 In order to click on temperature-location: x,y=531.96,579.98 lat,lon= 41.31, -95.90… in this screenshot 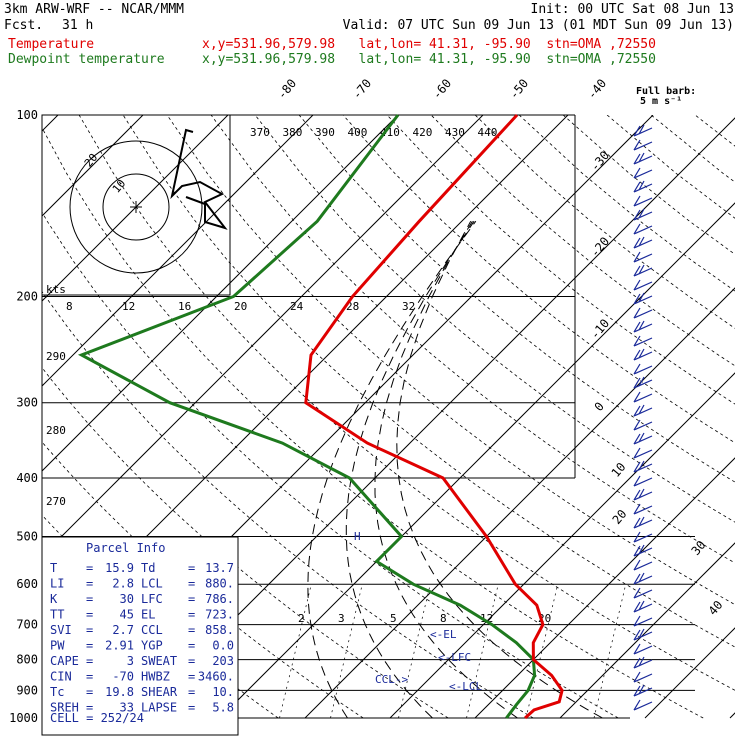, I will do `click(429, 44)`.